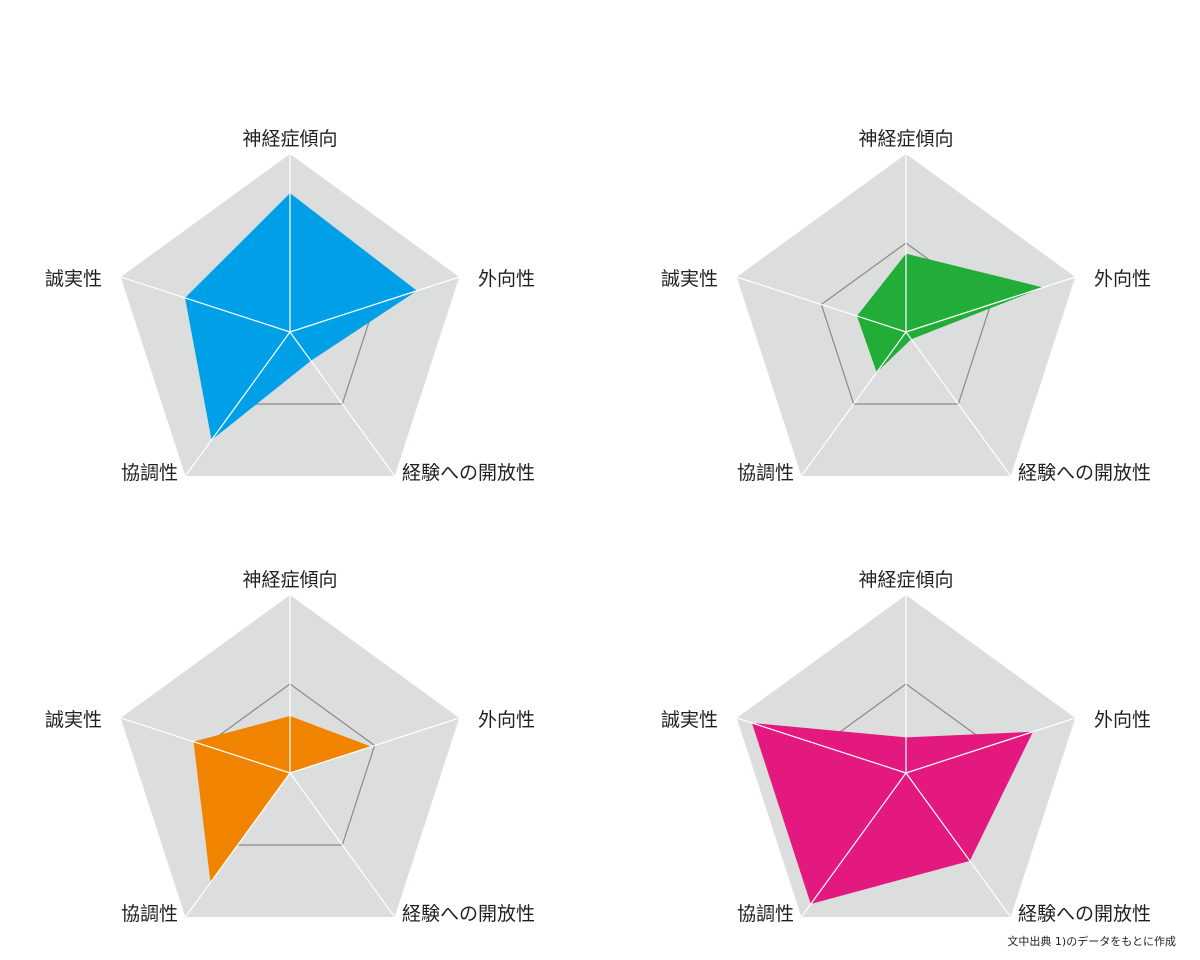 The width and height of the screenshot is (1200, 960). I want to click on panel-title: 自己中心的（Self-centred）タイプ, so click(906, 63).